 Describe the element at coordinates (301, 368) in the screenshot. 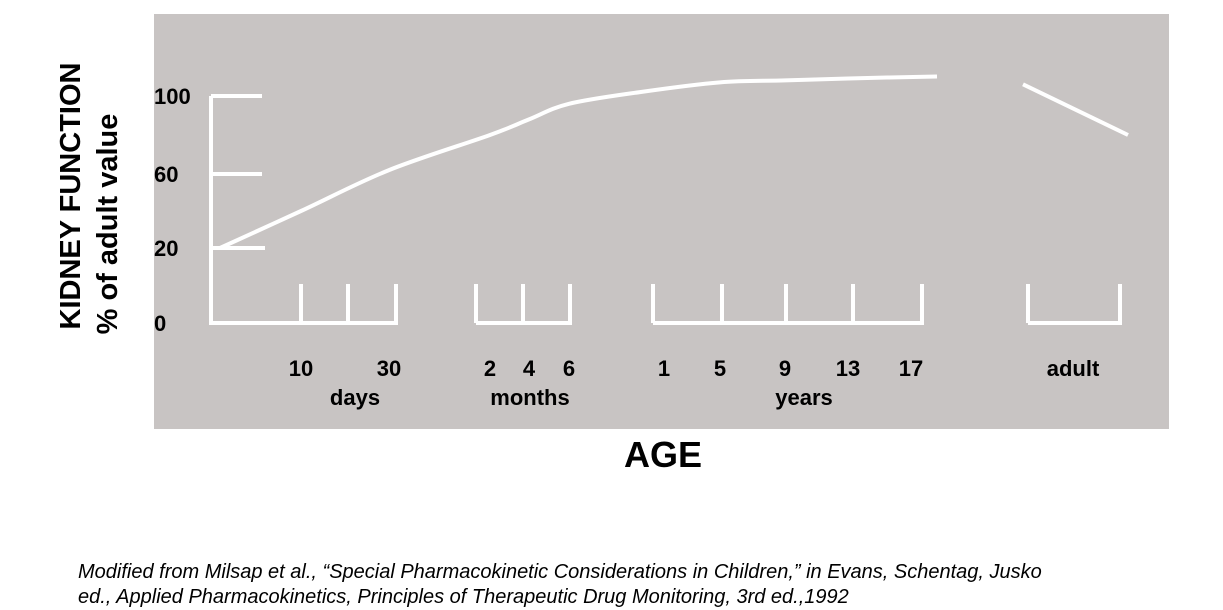

I see `x-tick-label-10: 10` at that location.